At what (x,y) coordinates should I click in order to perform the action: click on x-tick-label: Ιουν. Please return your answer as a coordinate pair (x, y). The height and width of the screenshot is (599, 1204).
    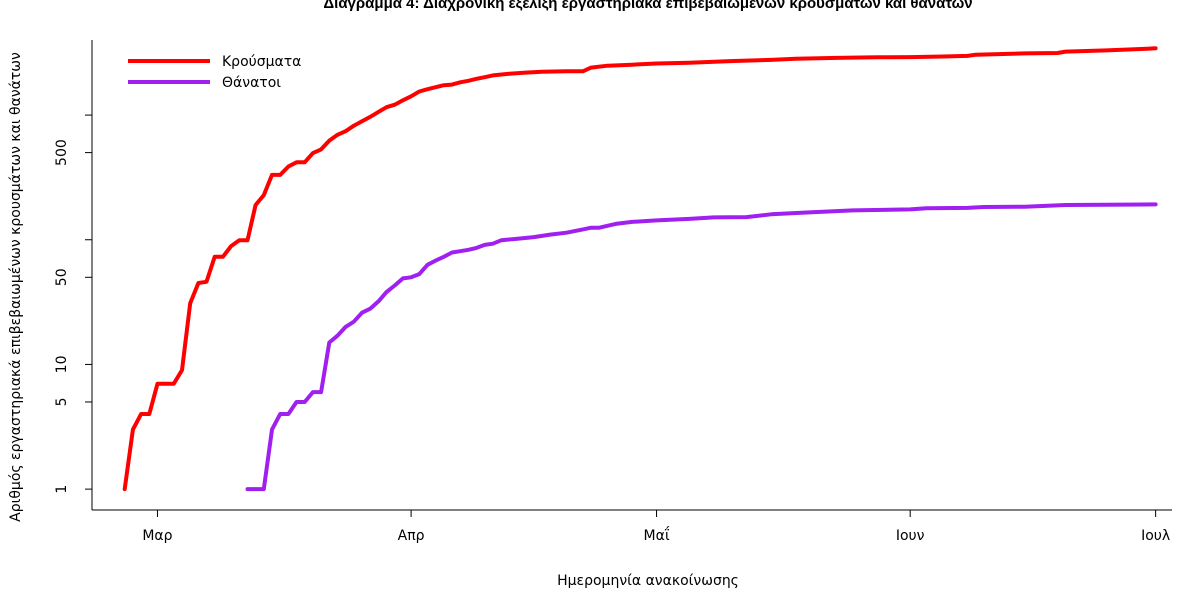
    Looking at the image, I should click on (910, 536).